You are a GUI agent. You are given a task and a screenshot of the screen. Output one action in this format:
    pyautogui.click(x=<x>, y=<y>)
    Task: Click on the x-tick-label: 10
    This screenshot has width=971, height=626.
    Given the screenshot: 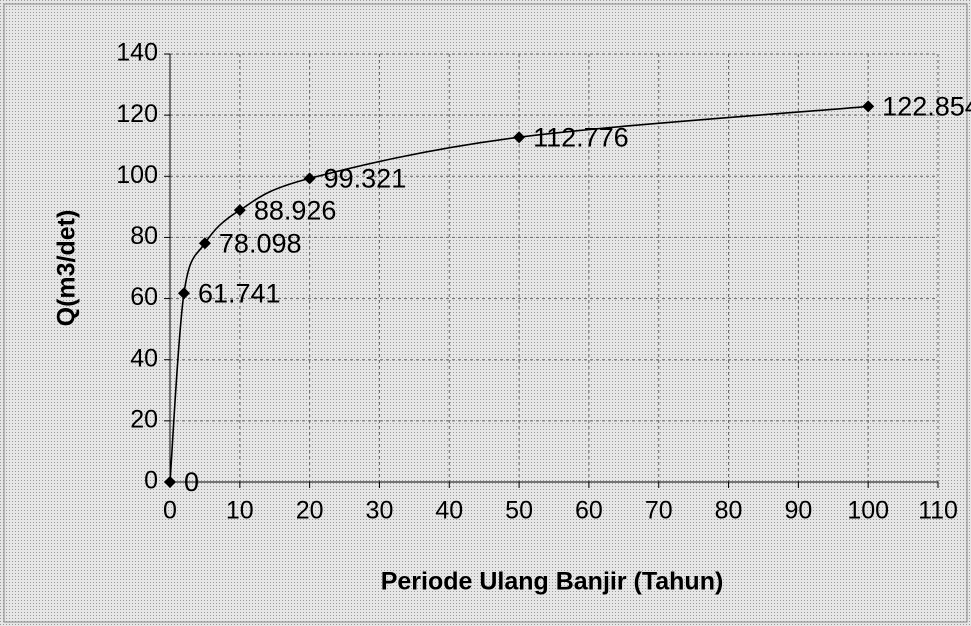 What is the action you would take?
    pyautogui.click(x=240, y=511)
    